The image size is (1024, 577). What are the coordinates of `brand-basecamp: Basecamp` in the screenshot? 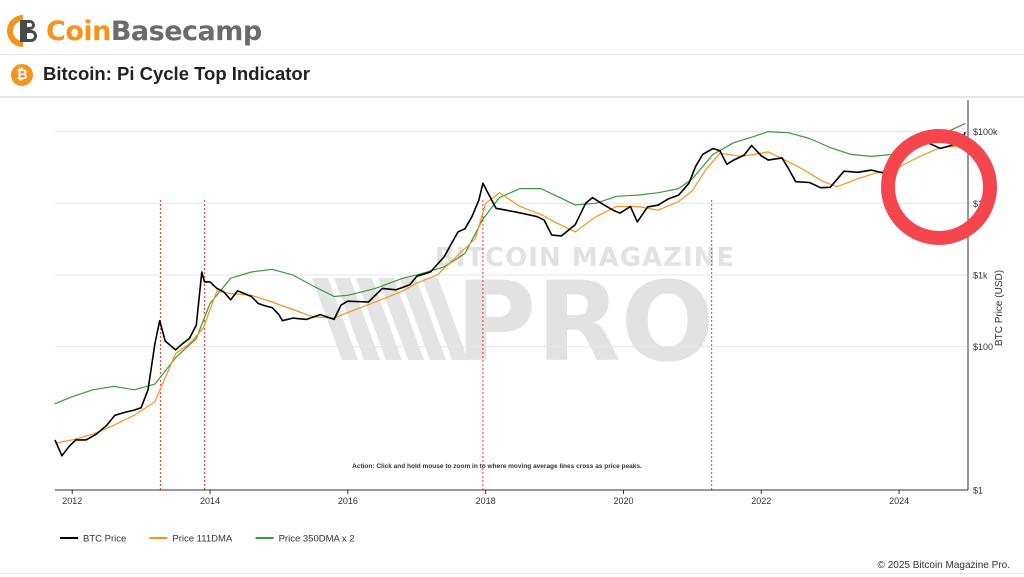 It's located at (186, 31).